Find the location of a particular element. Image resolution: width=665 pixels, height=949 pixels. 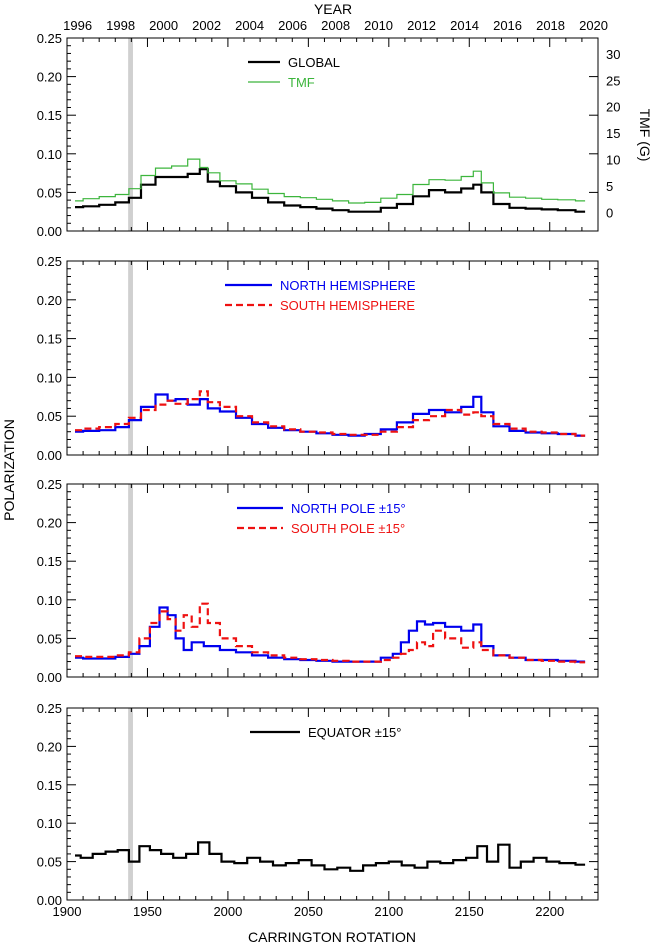

year-tick-label: 2018 is located at coordinates (550, 25).